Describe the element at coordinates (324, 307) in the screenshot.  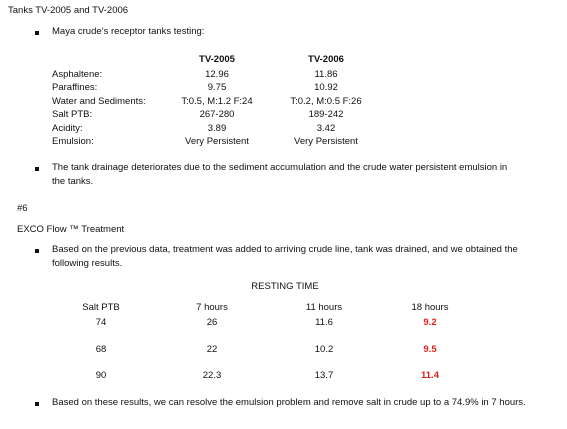
I see `results-col-header: 11 hours` at that location.